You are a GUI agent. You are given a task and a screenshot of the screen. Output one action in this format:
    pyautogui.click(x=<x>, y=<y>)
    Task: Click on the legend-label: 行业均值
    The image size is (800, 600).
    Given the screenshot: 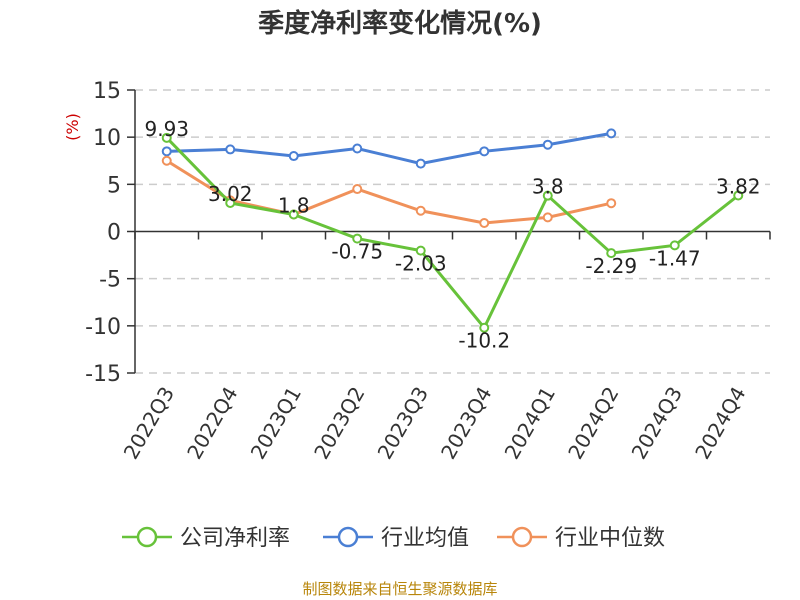 What is the action you would take?
    pyautogui.click(x=425, y=538)
    